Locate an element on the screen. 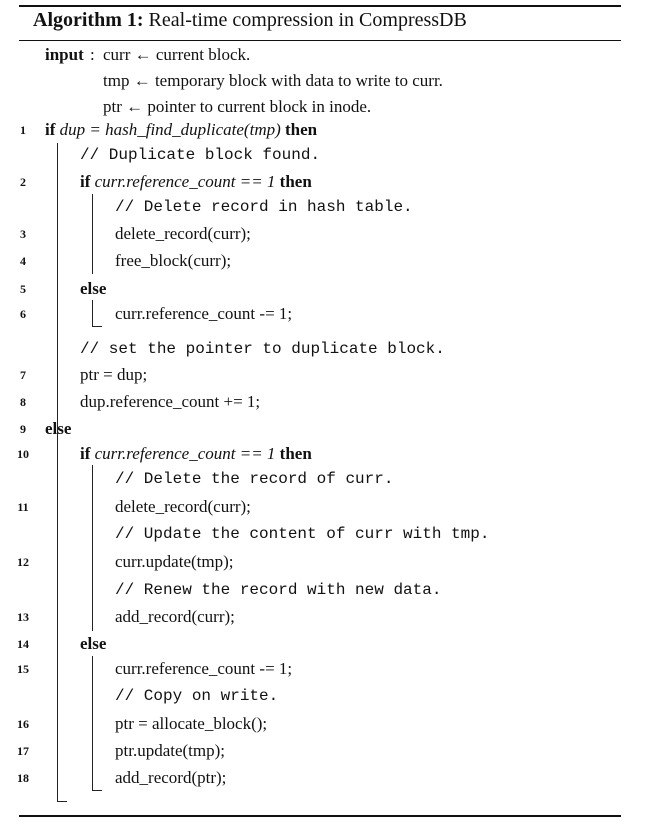 This screenshot has height=829, width=646. line-number: 10 is located at coordinates (23, 454).